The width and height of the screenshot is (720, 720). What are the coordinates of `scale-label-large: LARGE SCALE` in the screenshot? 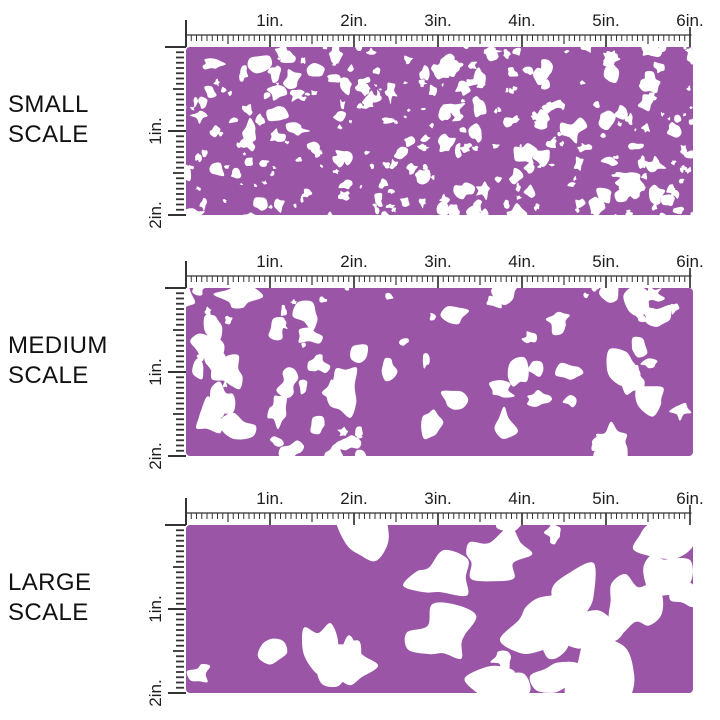 It's located at (49, 598).